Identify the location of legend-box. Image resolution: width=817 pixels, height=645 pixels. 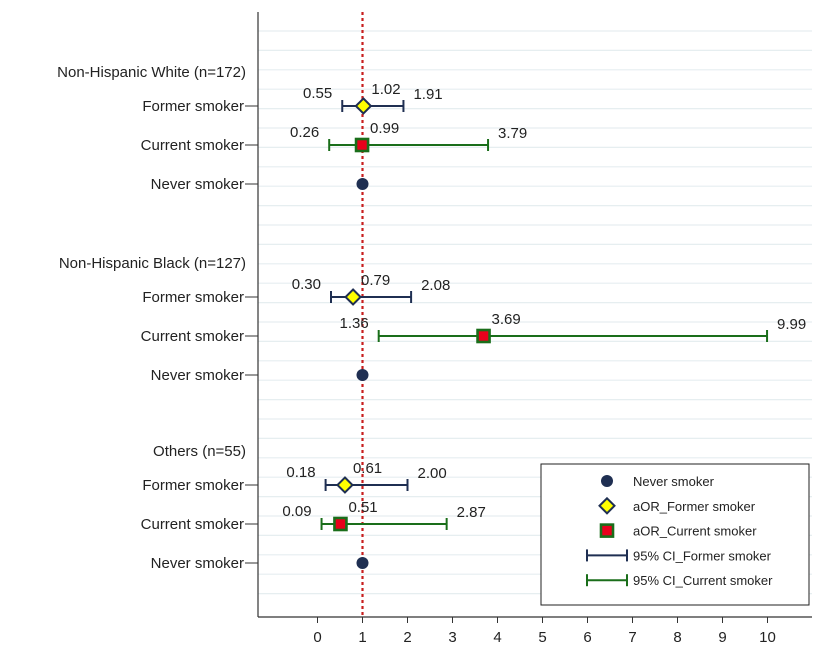
(675, 534).